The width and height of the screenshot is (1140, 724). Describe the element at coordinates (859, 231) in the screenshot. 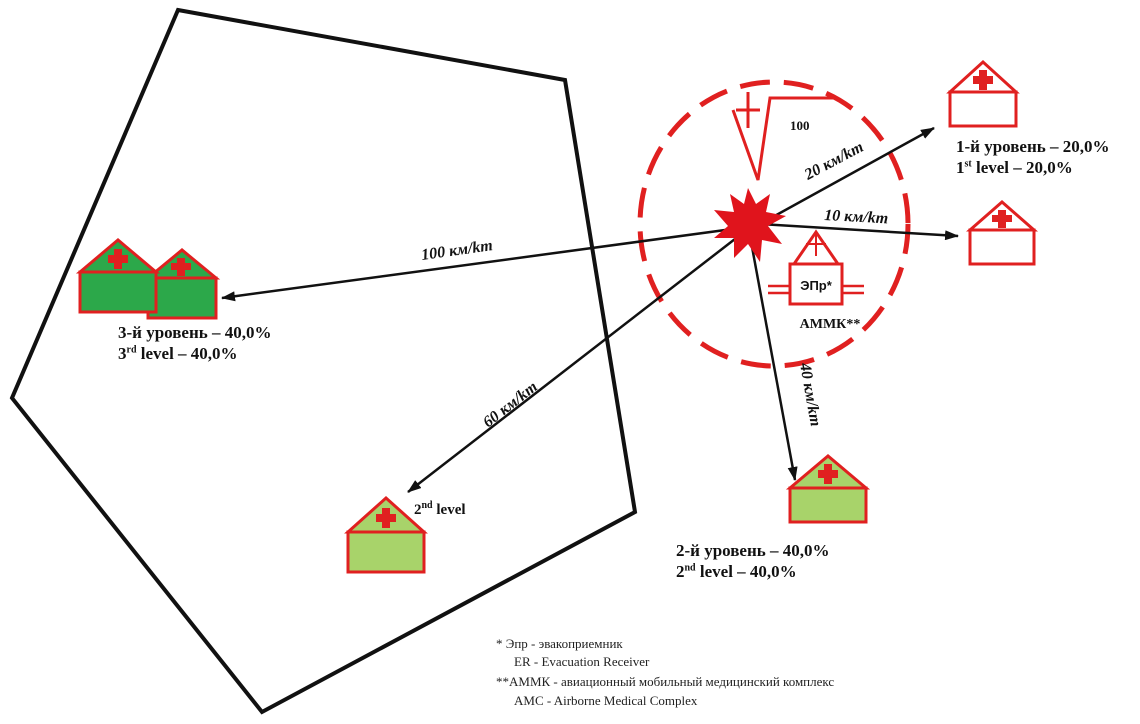

I see `route-arrow-level1-alt` at that location.